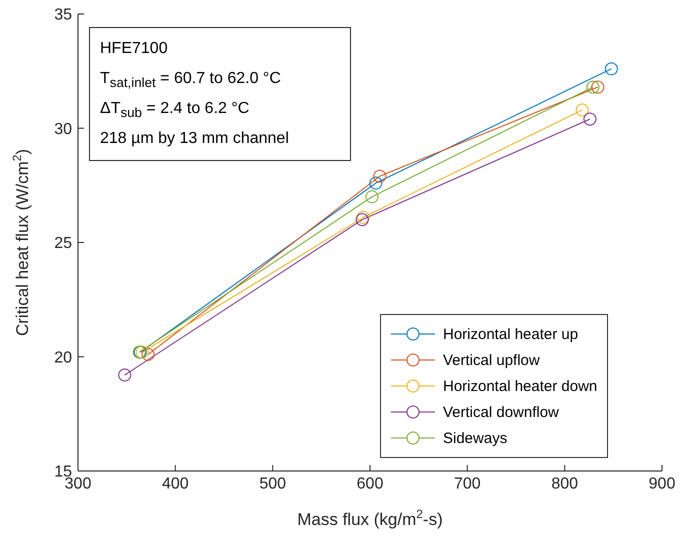  What do you see at coordinates (501, 412) in the screenshot?
I see `legend-label: Vertical downflow` at bounding box center [501, 412].